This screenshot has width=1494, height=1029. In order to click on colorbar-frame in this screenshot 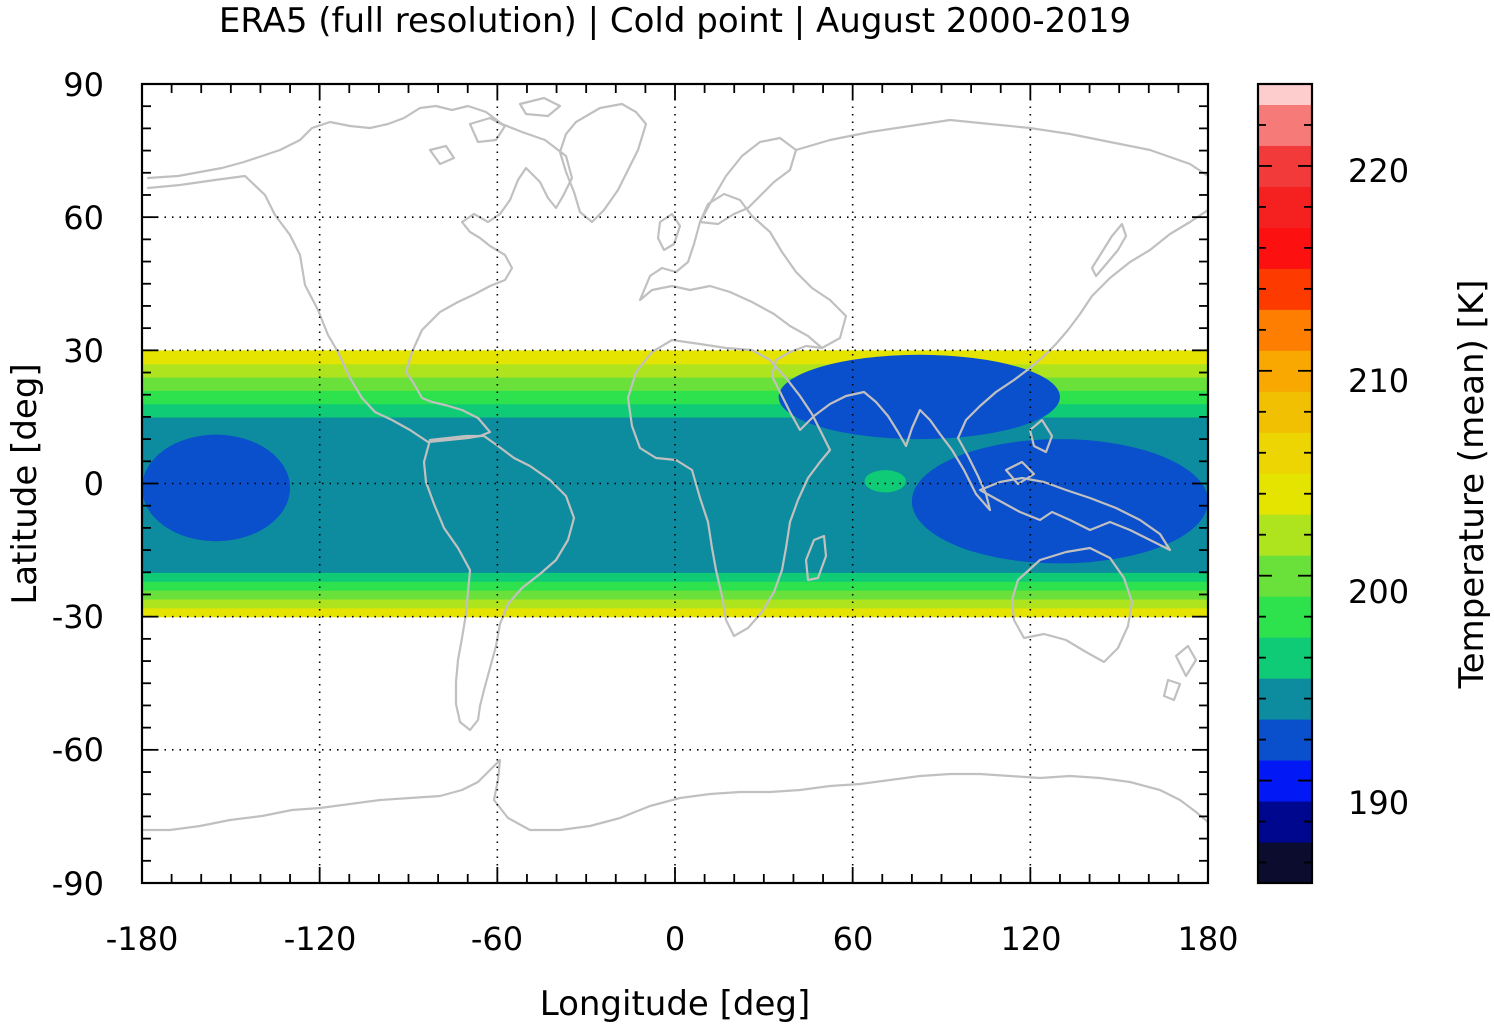, I will do `click(1285, 483)`.